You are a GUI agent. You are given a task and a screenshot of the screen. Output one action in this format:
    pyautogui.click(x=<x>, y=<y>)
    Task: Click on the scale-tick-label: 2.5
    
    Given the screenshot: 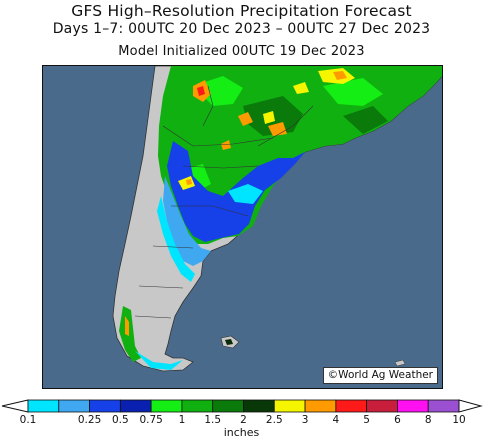 What is the action you would take?
    pyautogui.click(x=274, y=420)
    